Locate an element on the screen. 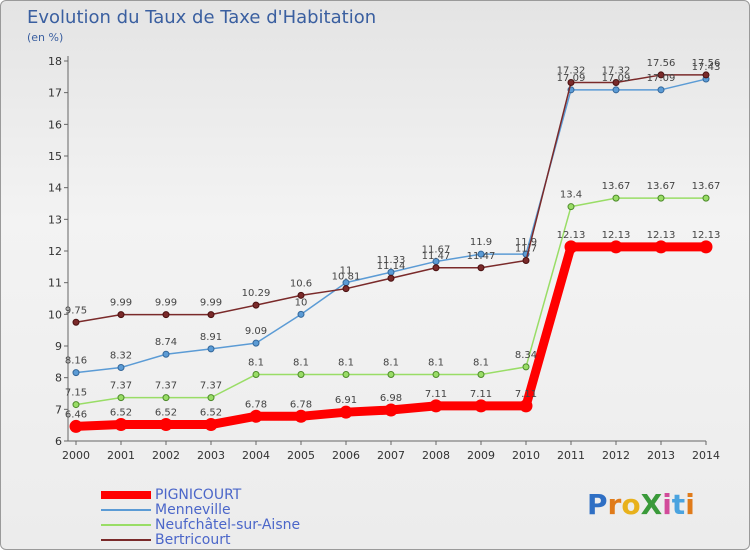  x-tick-label: 2004 is located at coordinates (256, 455).